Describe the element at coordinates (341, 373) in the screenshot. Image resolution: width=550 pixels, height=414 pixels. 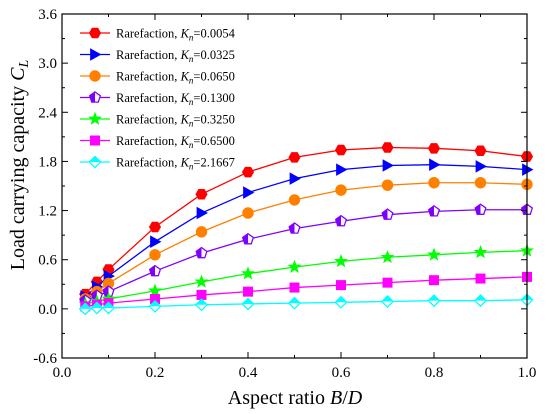
I see `x-tick-label: 0.6` at that location.